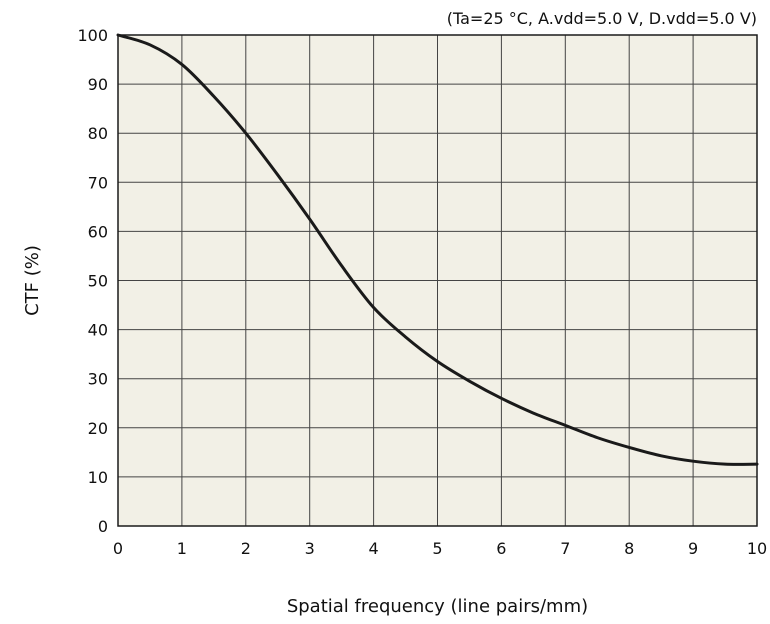 This screenshot has height=624, width=770. What do you see at coordinates (98, 281) in the screenshot?
I see `y-tick-label: 50` at bounding box center [98, 281].